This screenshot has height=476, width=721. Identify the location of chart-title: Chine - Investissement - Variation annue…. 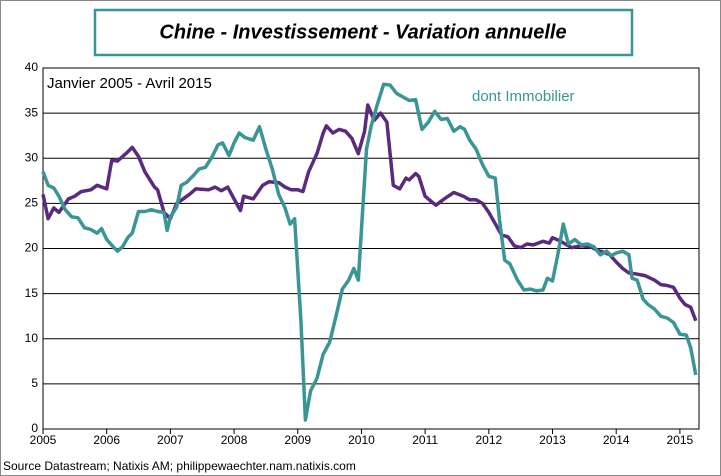
(362, 32).